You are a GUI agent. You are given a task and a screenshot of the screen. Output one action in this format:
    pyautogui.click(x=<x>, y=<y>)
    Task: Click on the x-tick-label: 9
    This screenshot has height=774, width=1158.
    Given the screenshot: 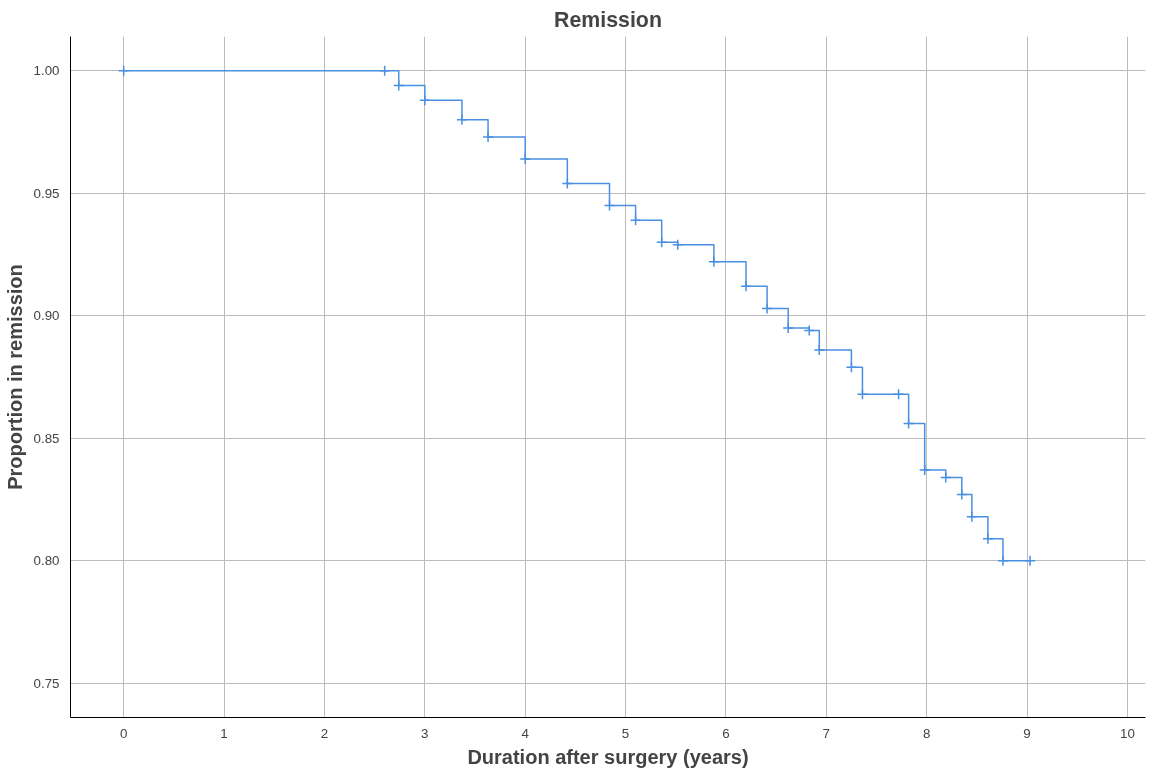 What is the action you would take?
    pyautogui.click(x=1027, y=733)
    